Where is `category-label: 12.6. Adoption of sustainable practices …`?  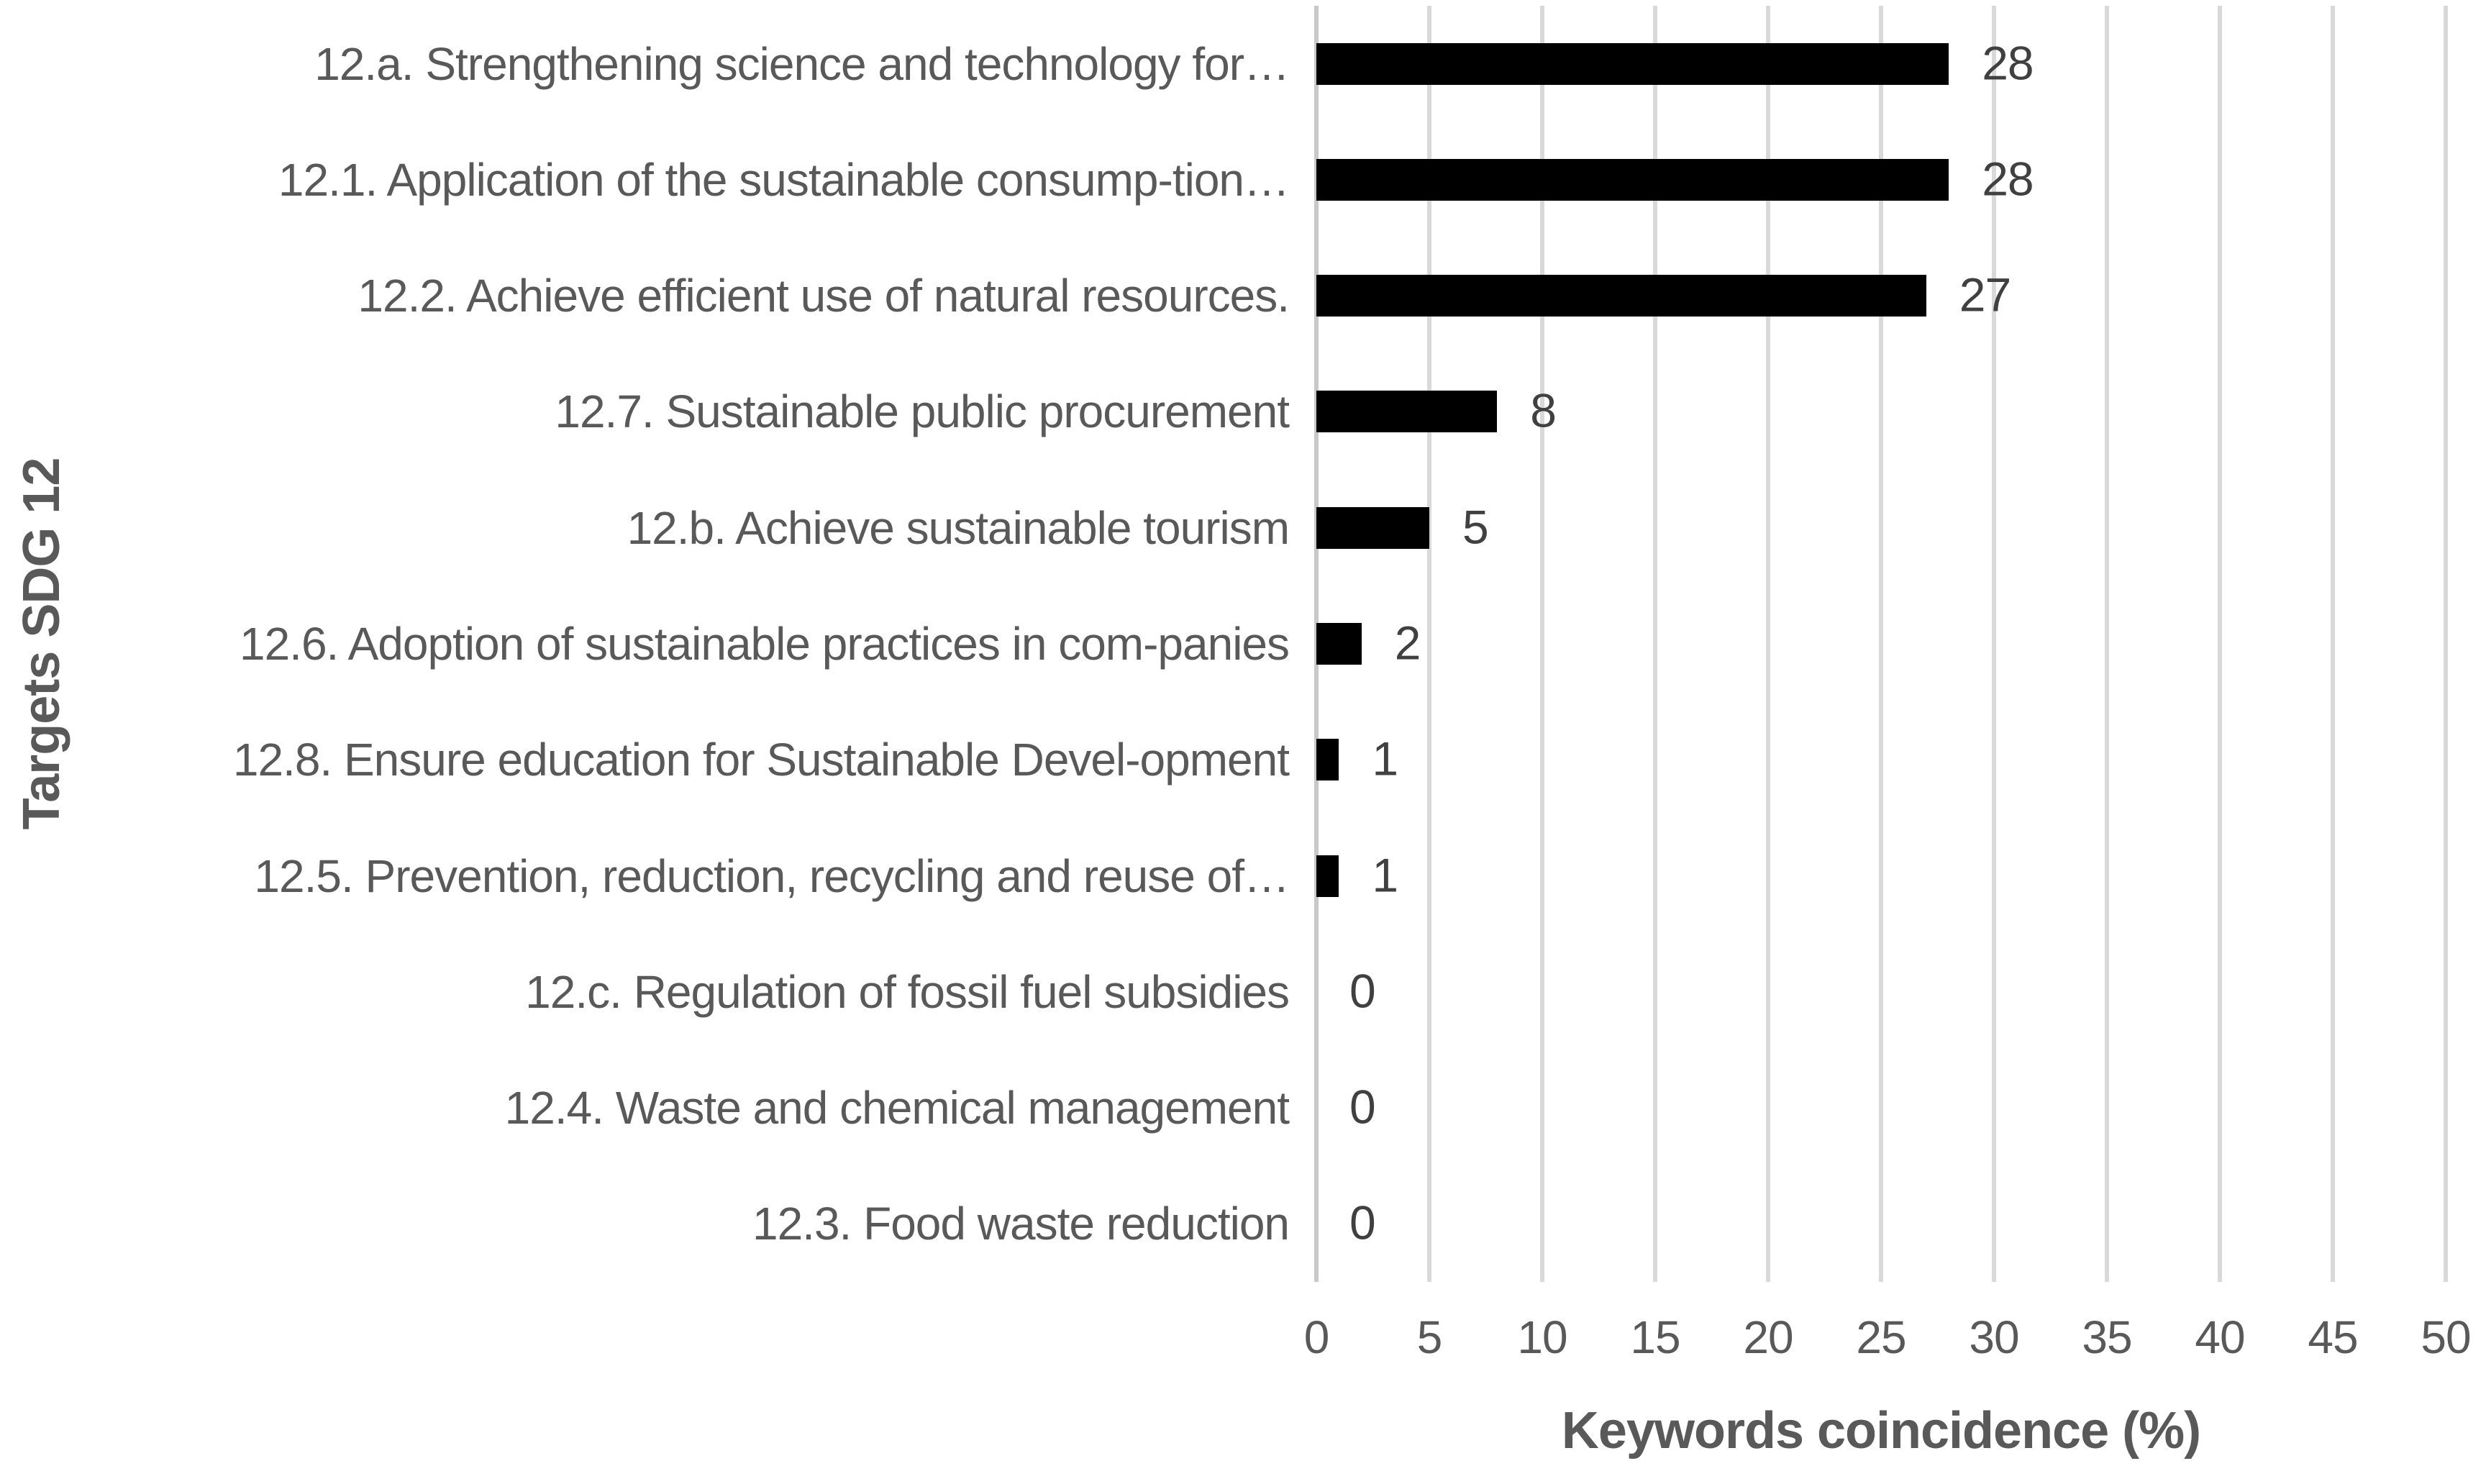 category-label: 12.6. Adoption of sustainable practices … is located at coordinates (764, 643).